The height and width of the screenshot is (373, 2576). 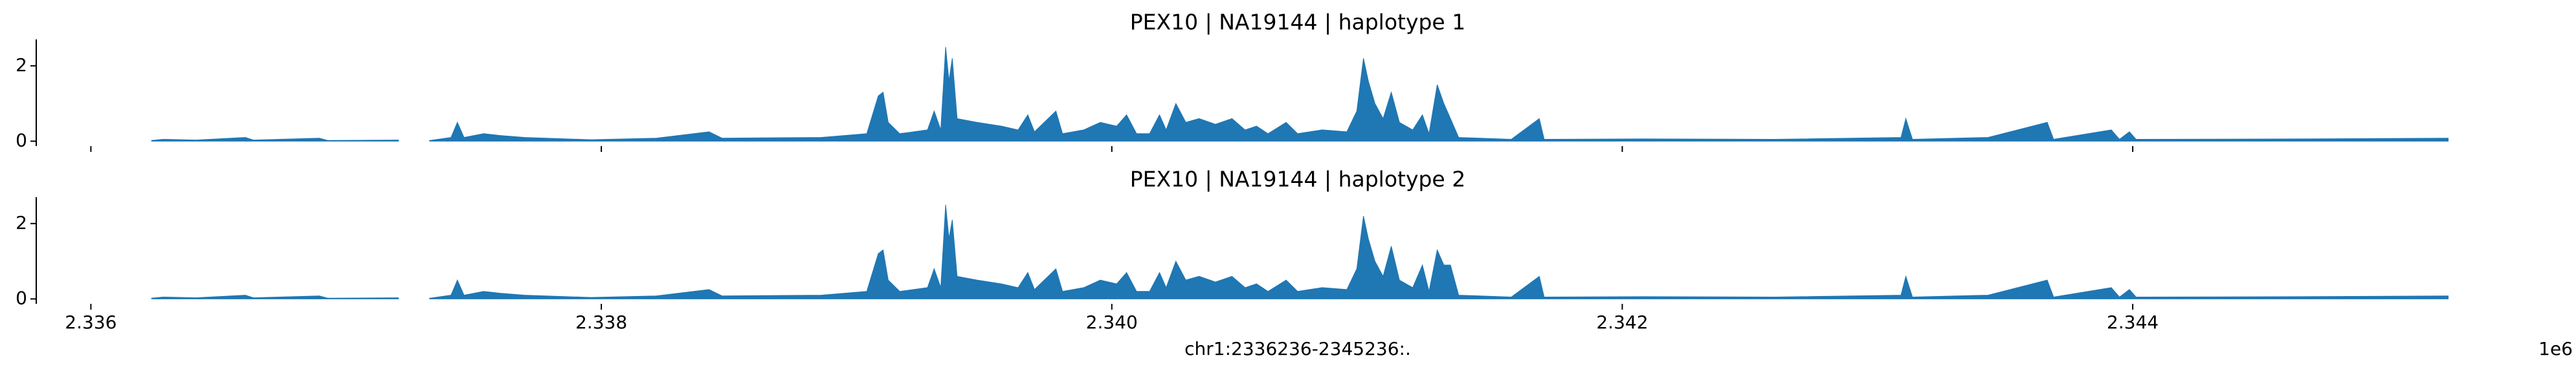 I want to click on chart-title: PEX10 | NA19144 | haplotype 1, so click(x=1297, y=22).